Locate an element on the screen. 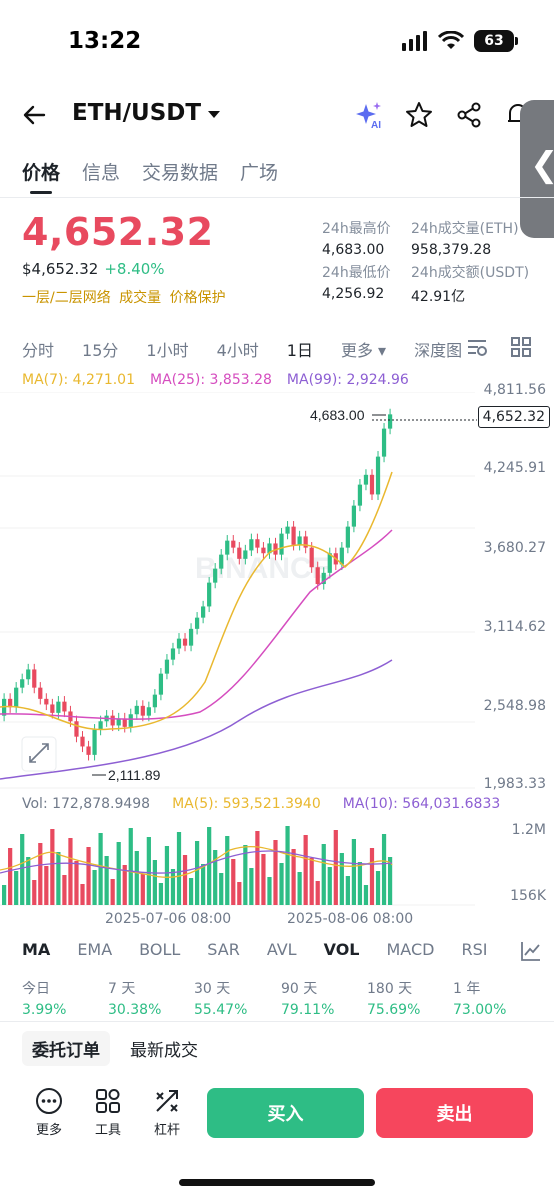 The width and height of the screenshot is (554, 1200). indicator-rsi: RSI is located at coordinates (474, 949).